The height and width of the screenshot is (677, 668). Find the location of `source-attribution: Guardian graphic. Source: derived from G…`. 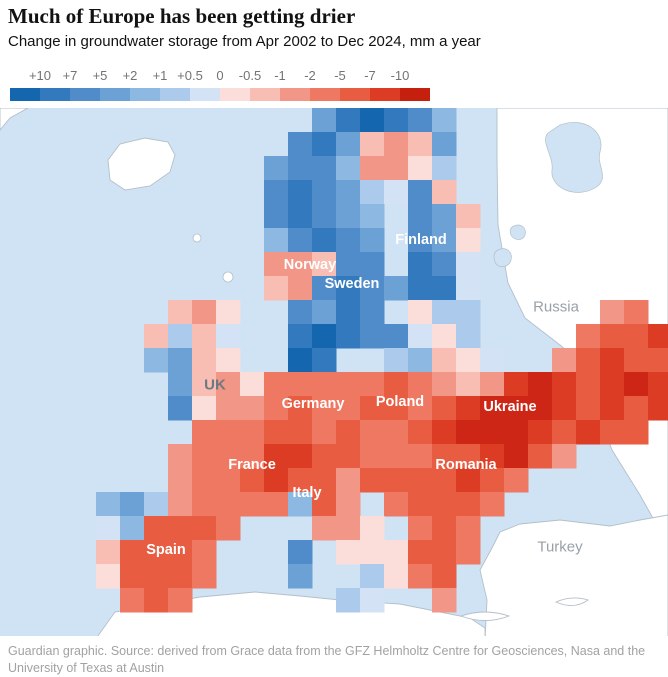

source-attribution: Guardian graphic. Source: derived from G… is located at coordinates (327, 659).